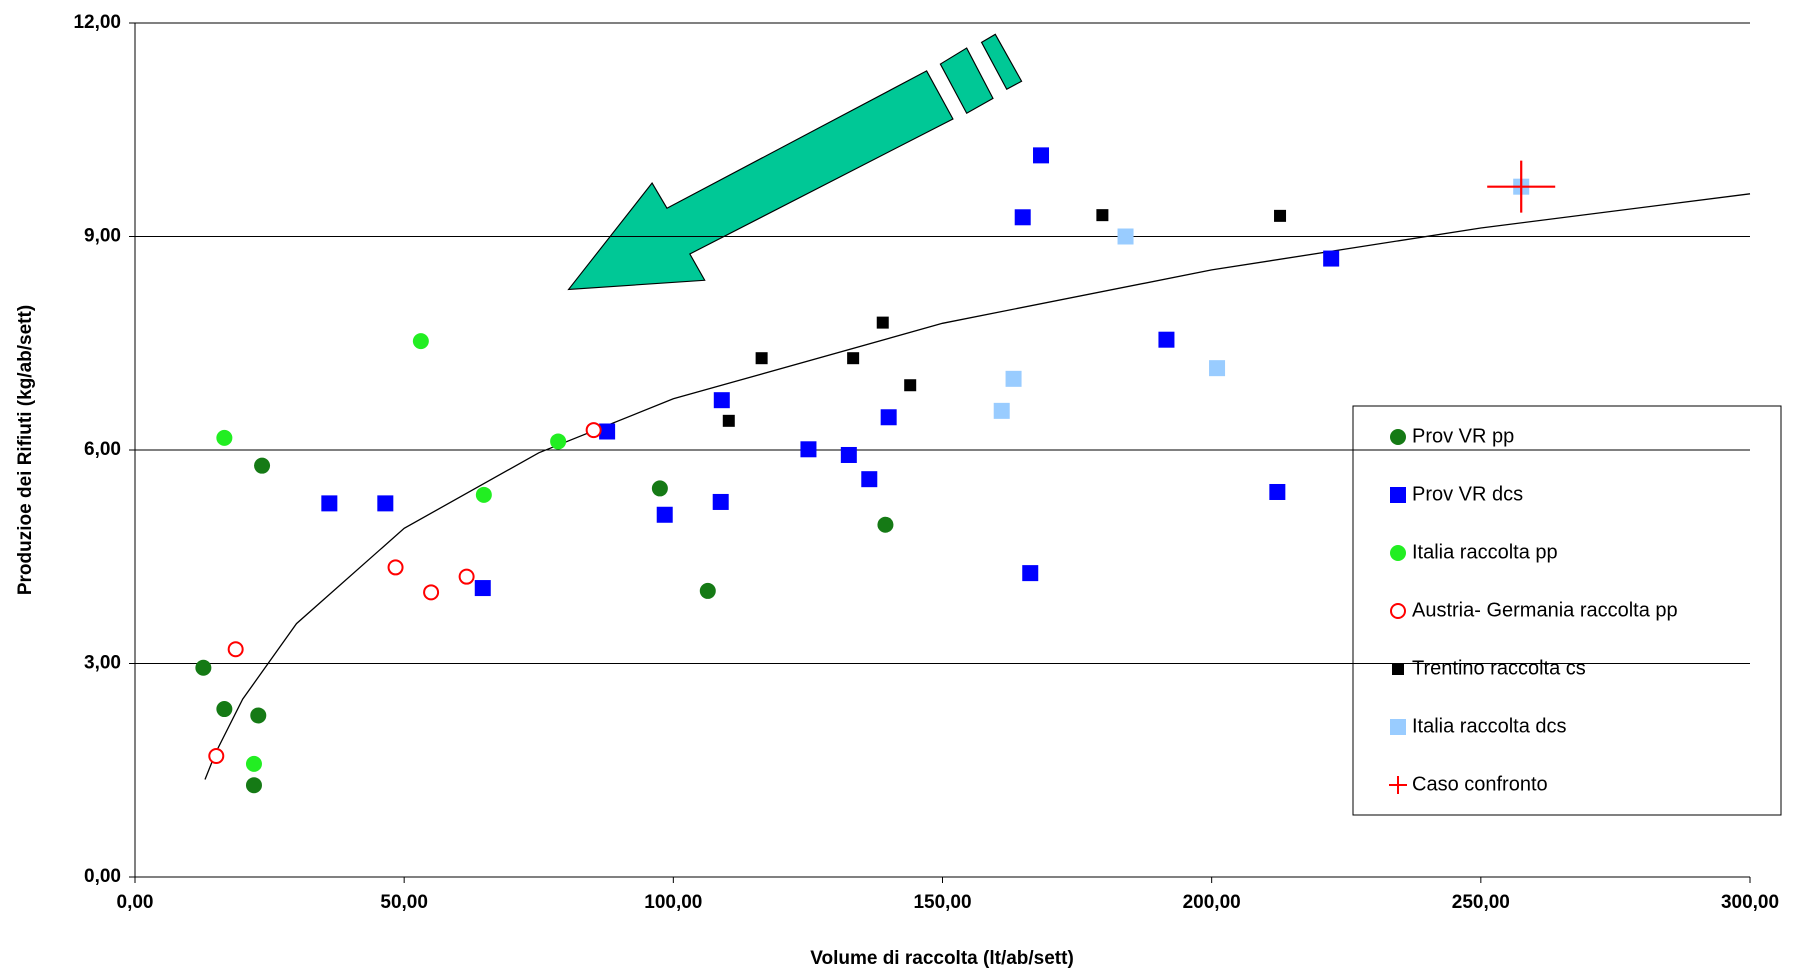  I want to click on legend-label: Prov VR pp, so click(1463, 436).